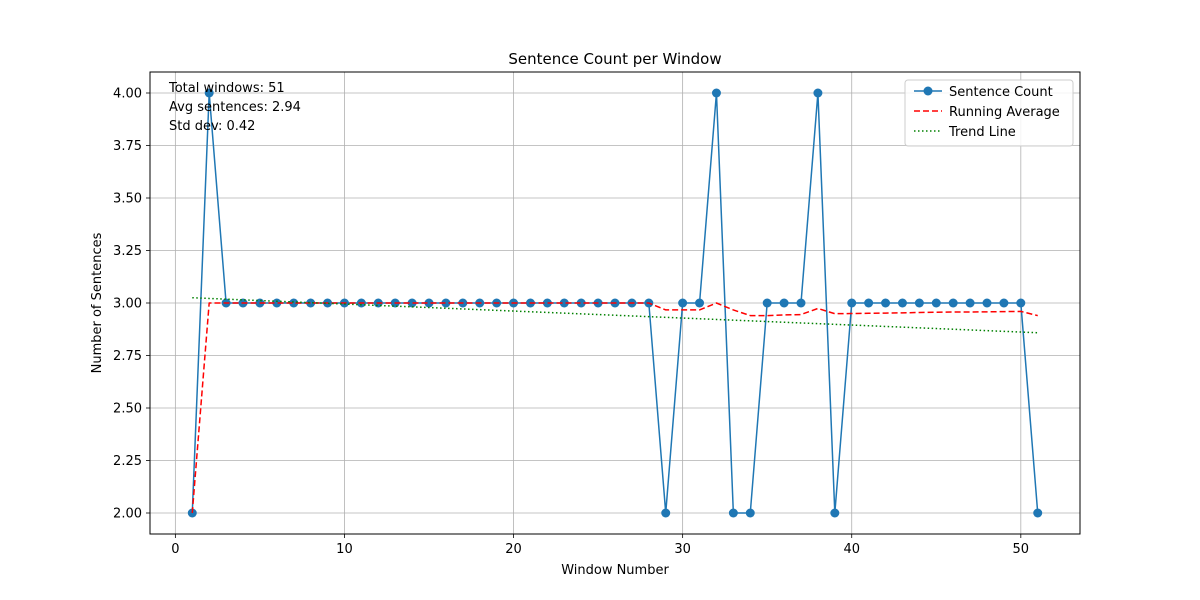  I want to click on y-tick-label: 2.00, so click(127, 514).